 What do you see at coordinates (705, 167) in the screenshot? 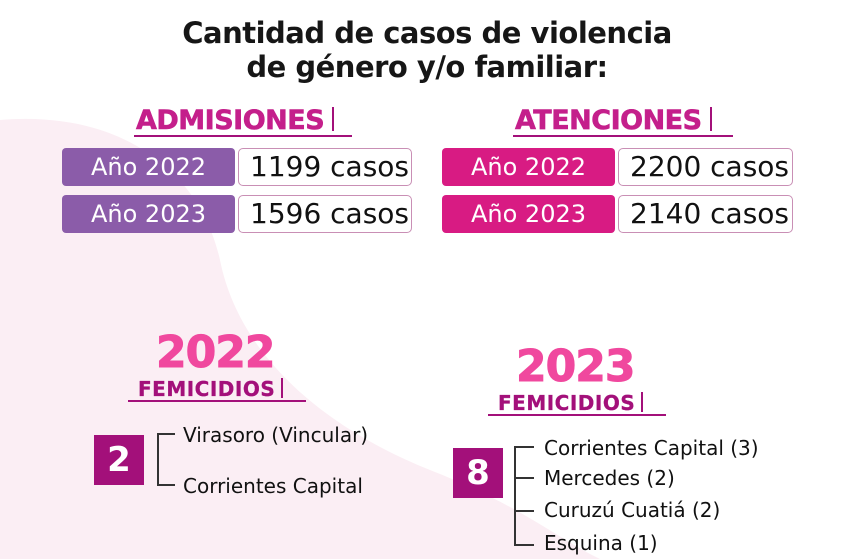
I see `atenciones-case-count: 2200 casos` at bounding box center [705, 167].